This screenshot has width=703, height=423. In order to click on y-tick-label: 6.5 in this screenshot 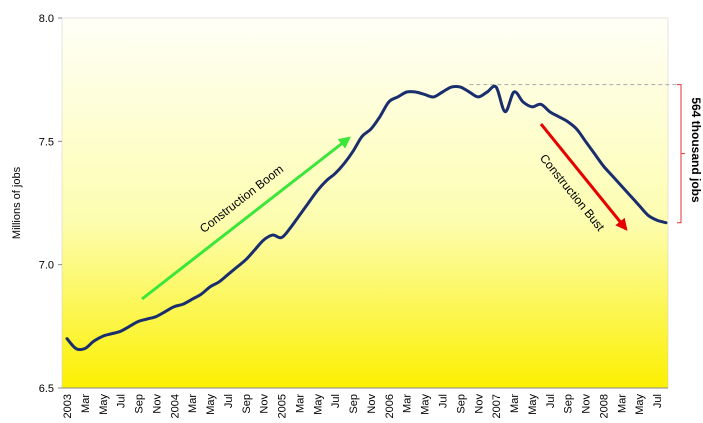, I will do `click(46, 389)`.